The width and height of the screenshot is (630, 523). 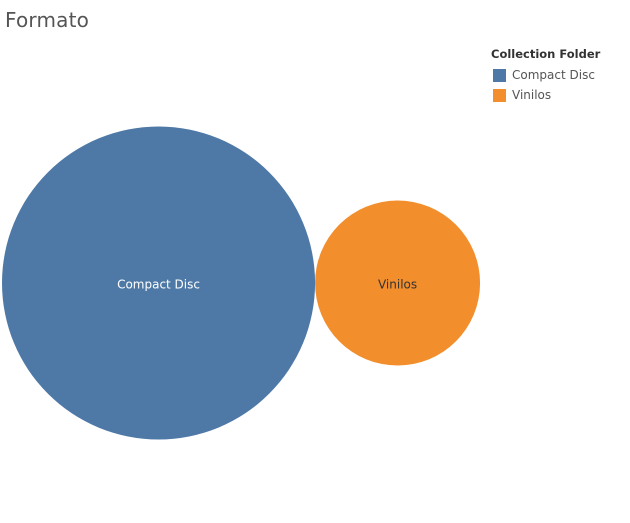 I want to click on chart-title: Formato, so click(x=47, y=20).